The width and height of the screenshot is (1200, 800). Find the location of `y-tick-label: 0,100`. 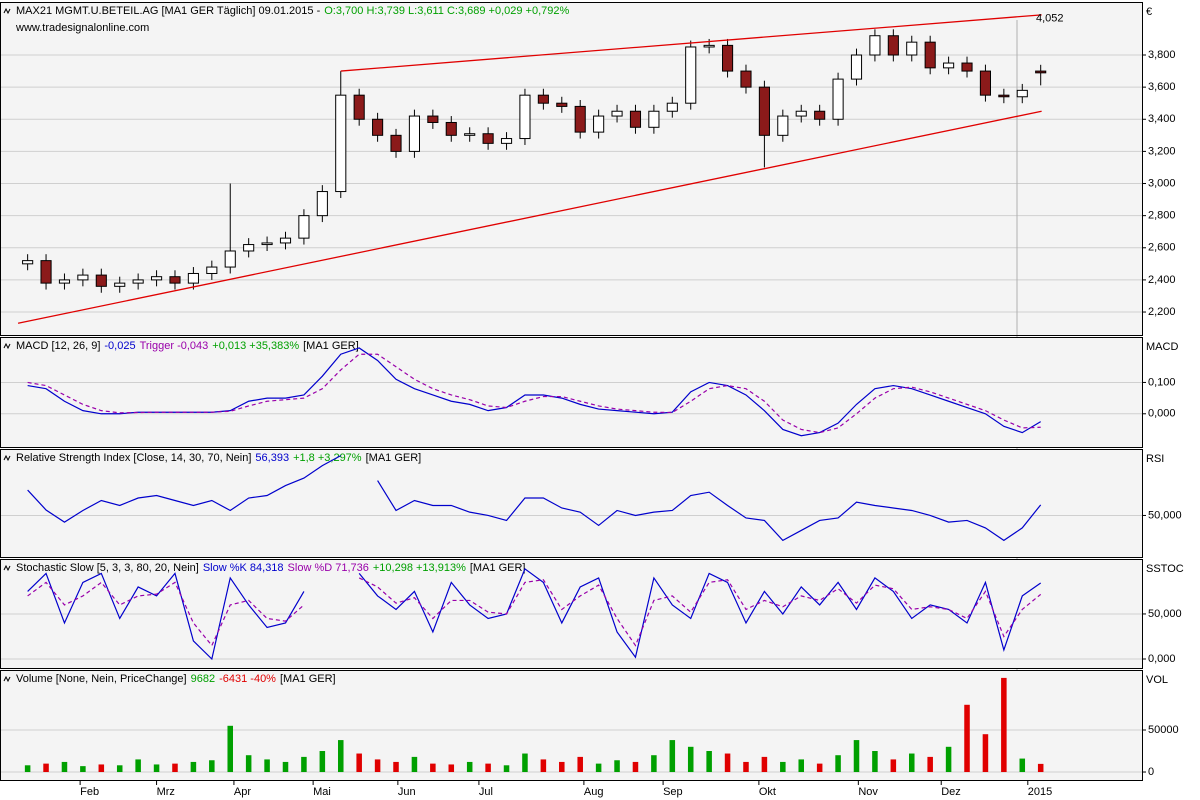

y-tick-label: 0,100 is located at coordinates (1162, 382).